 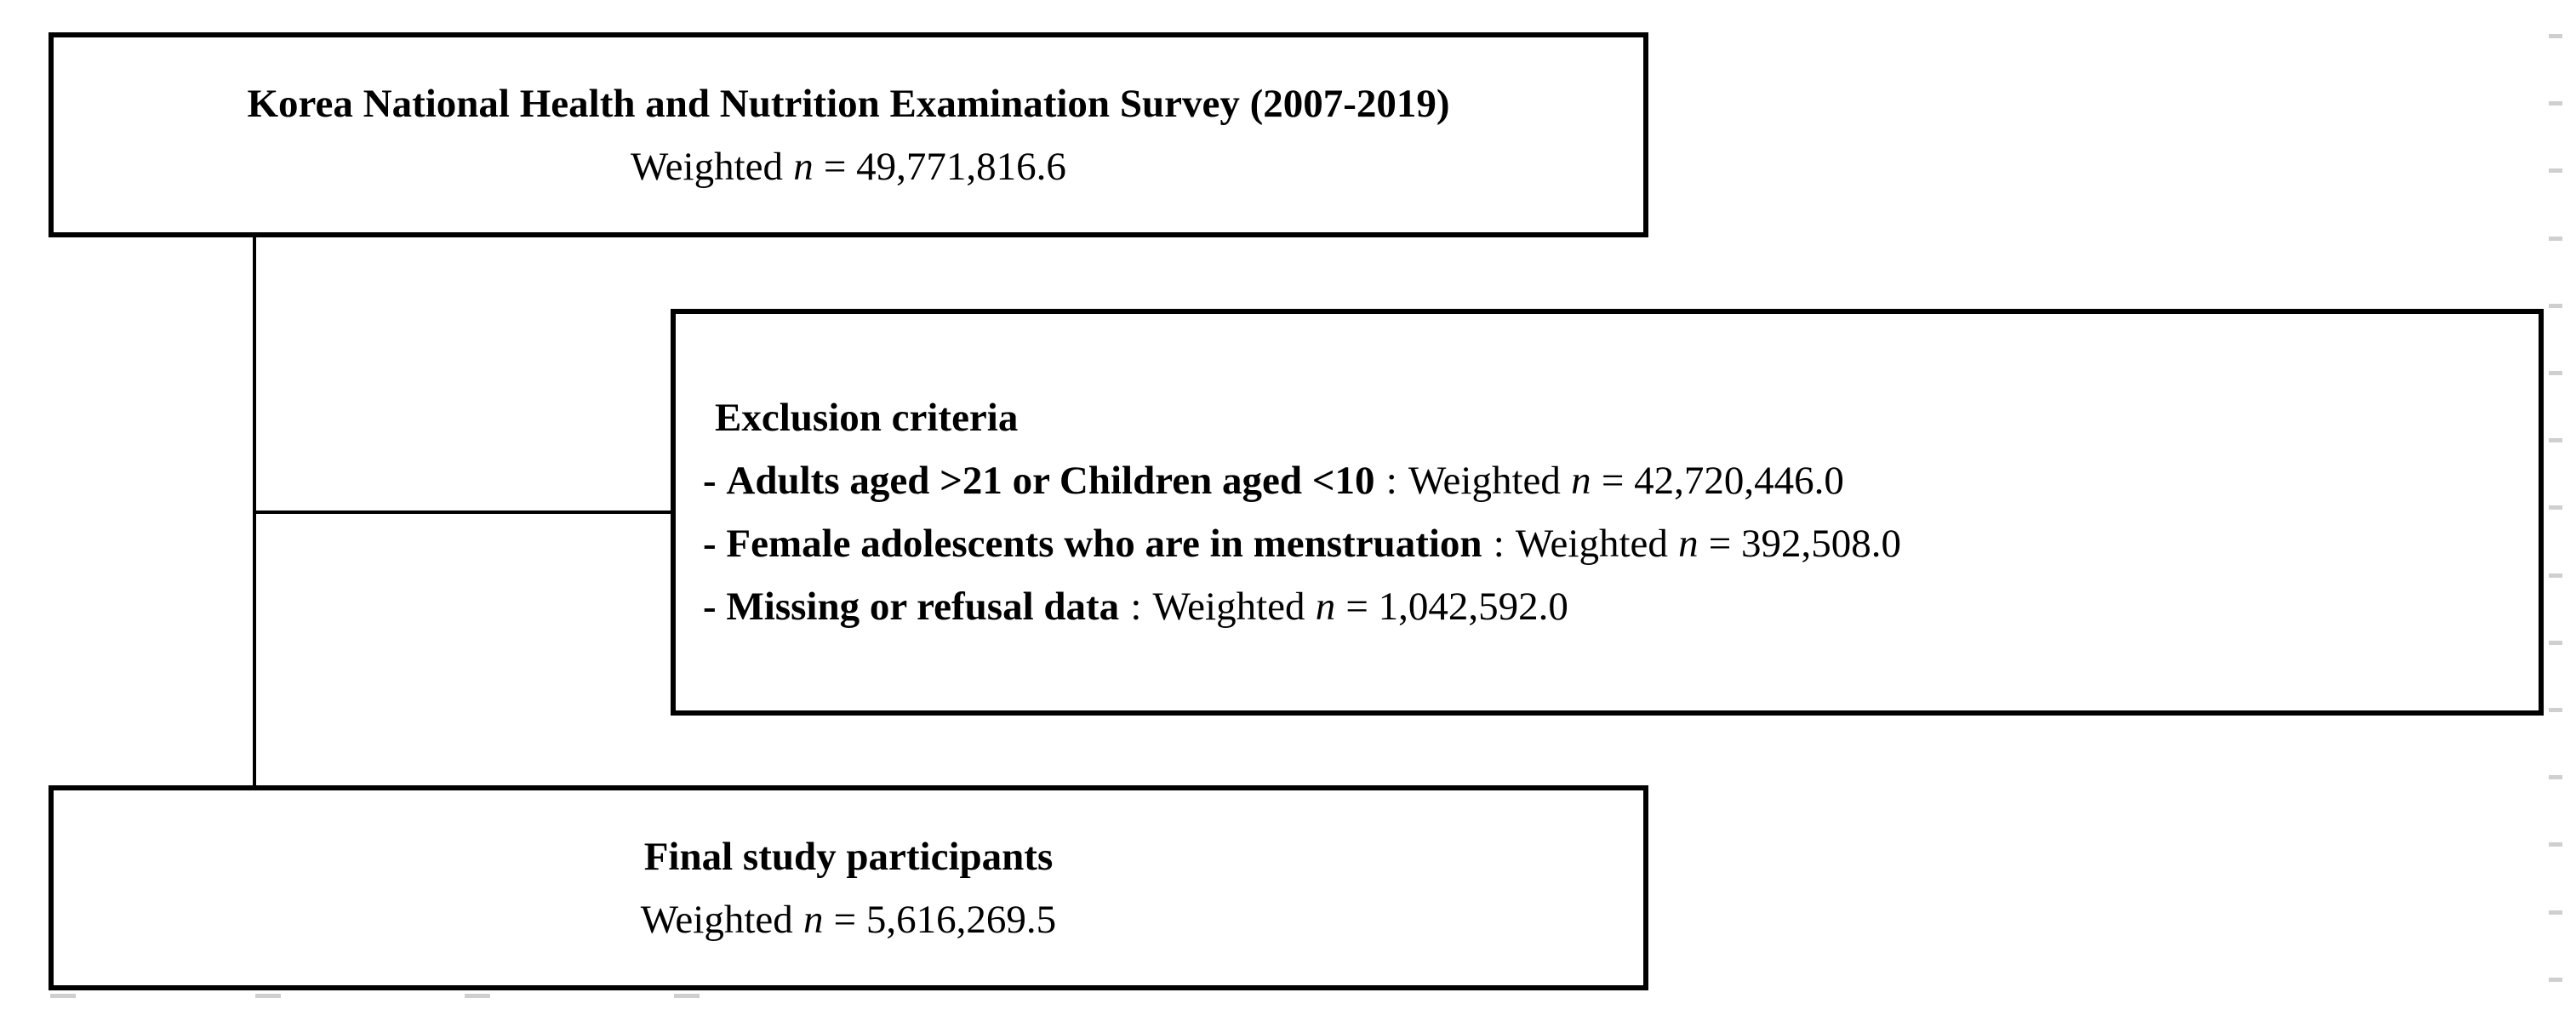 I want to click on final-participants-title: Final study participants, so click(x=848, y=856).